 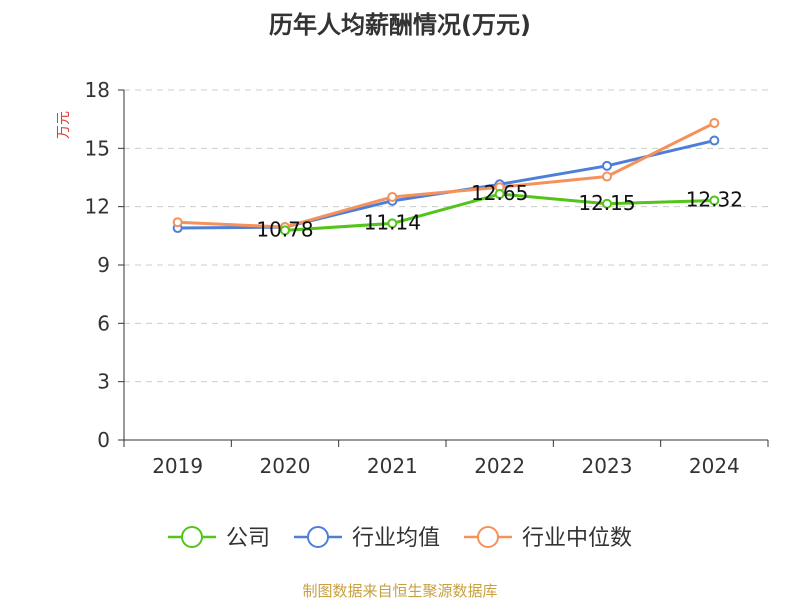 I want to click on legend-item-1: 行业均值, so click(x=366, y=538).